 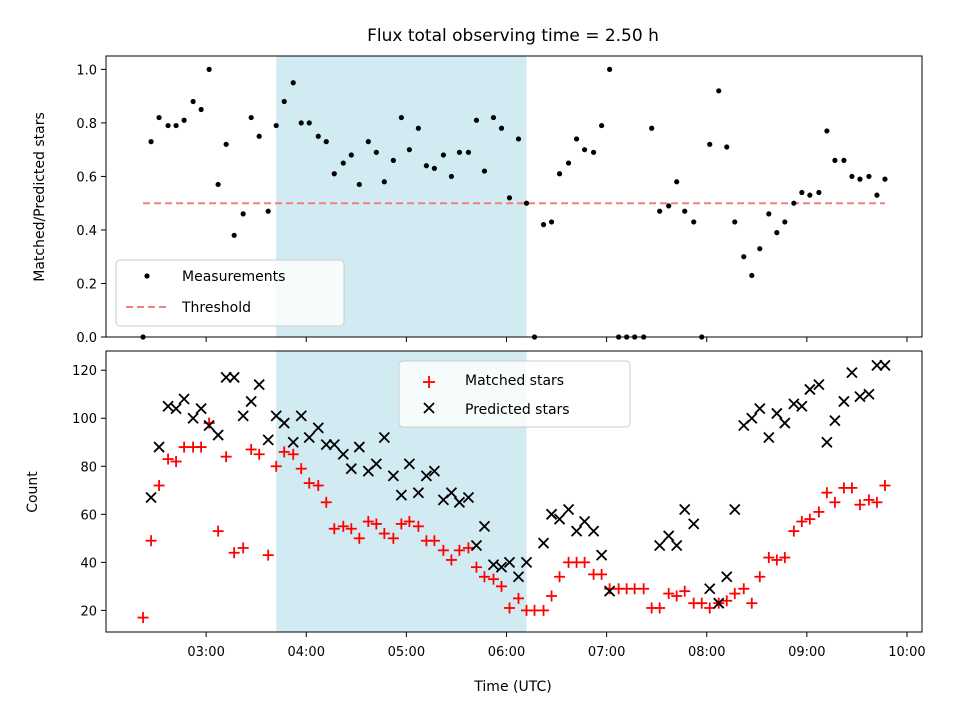 I want to click on bottom-y-axis: 20 40 60 80 100 120, so click(x=89, y=491).